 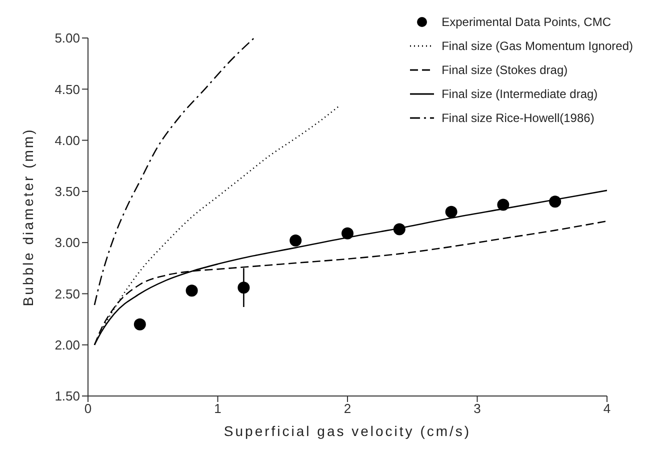 I want to click on x-tick-label: 4, so click(x=607, y=408).